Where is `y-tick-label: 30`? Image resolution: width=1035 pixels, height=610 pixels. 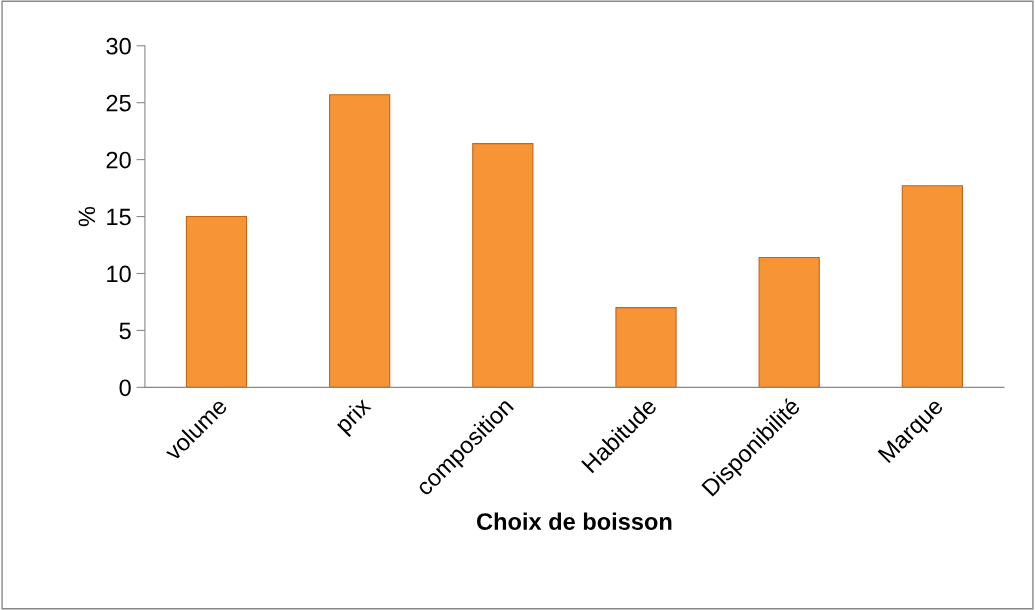 y-tick-label: 30 is located at coordinates (118, 46).